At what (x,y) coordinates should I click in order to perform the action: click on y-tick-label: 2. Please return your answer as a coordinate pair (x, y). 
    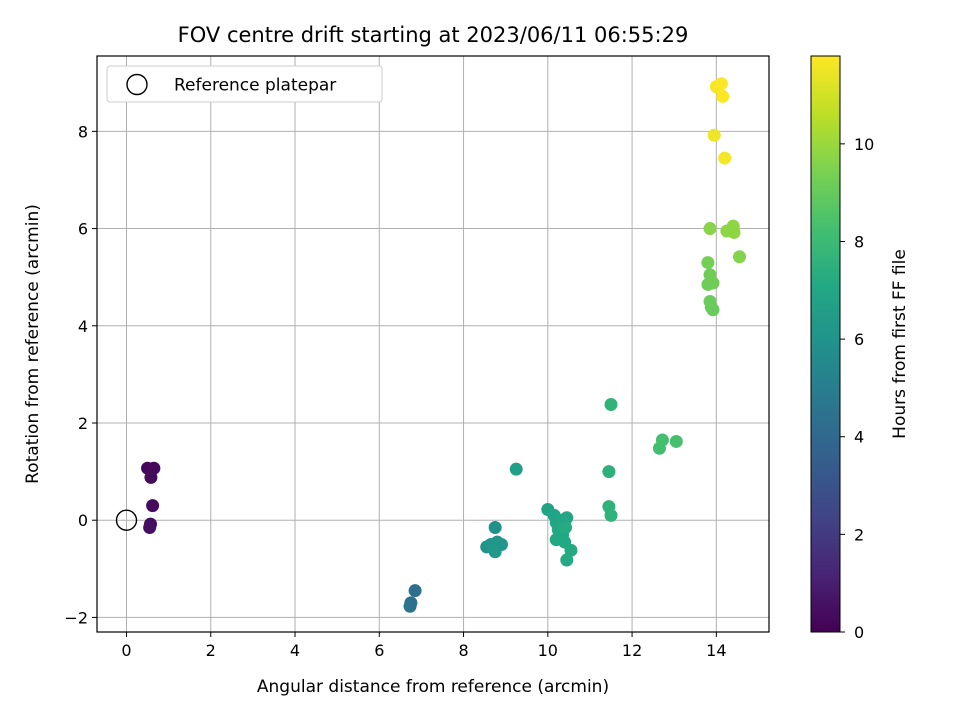
    Looking at the image, I should click on (83, 423).